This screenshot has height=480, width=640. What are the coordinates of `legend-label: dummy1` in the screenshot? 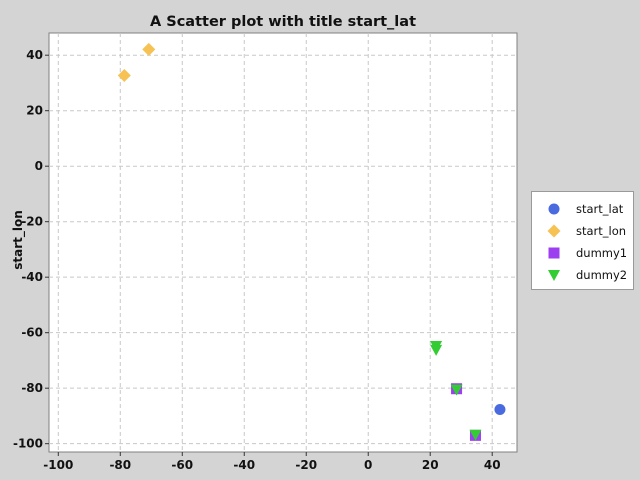 It's located at (602, 253).